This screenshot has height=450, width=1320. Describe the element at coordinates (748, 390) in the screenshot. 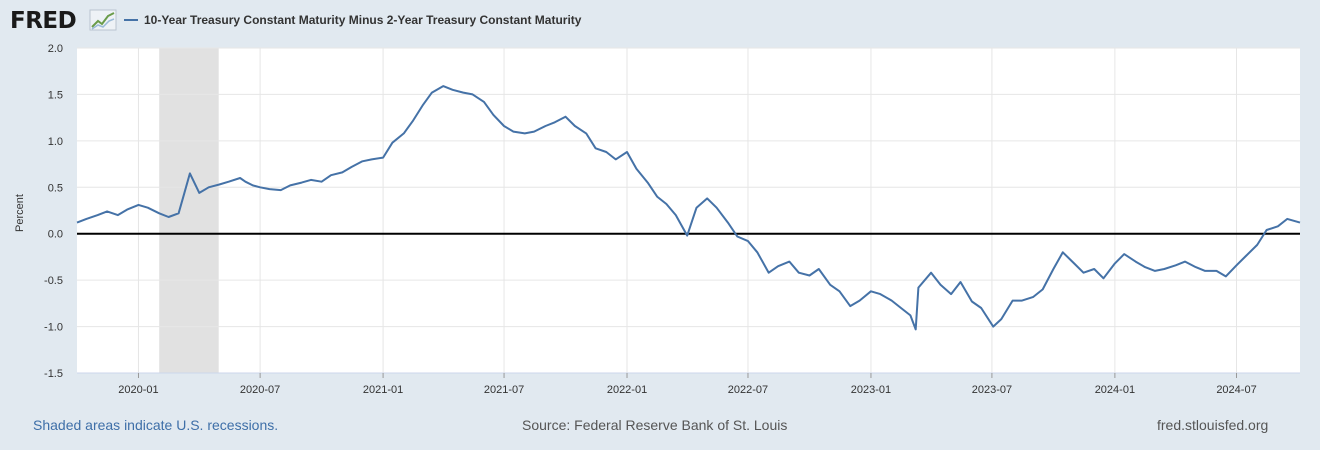

I see `x-tick-label: 2022-07` at that location.